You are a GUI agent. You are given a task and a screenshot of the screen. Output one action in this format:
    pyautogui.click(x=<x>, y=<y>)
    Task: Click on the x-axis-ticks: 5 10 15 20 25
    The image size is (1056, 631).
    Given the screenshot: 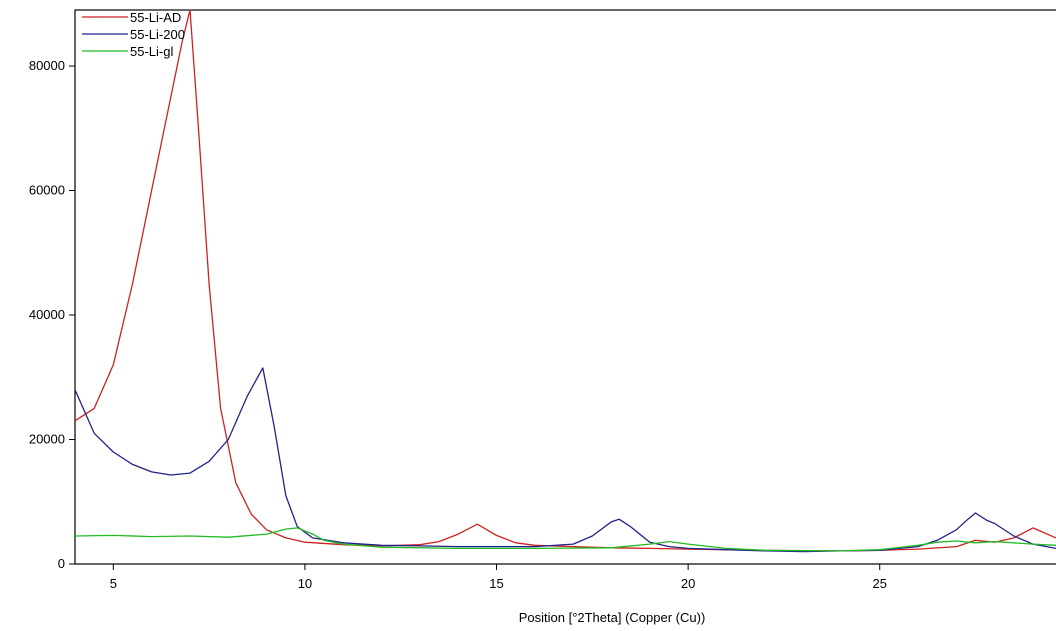 What is the action you would take?
    pyautogui.click(x=498, y=577)
    